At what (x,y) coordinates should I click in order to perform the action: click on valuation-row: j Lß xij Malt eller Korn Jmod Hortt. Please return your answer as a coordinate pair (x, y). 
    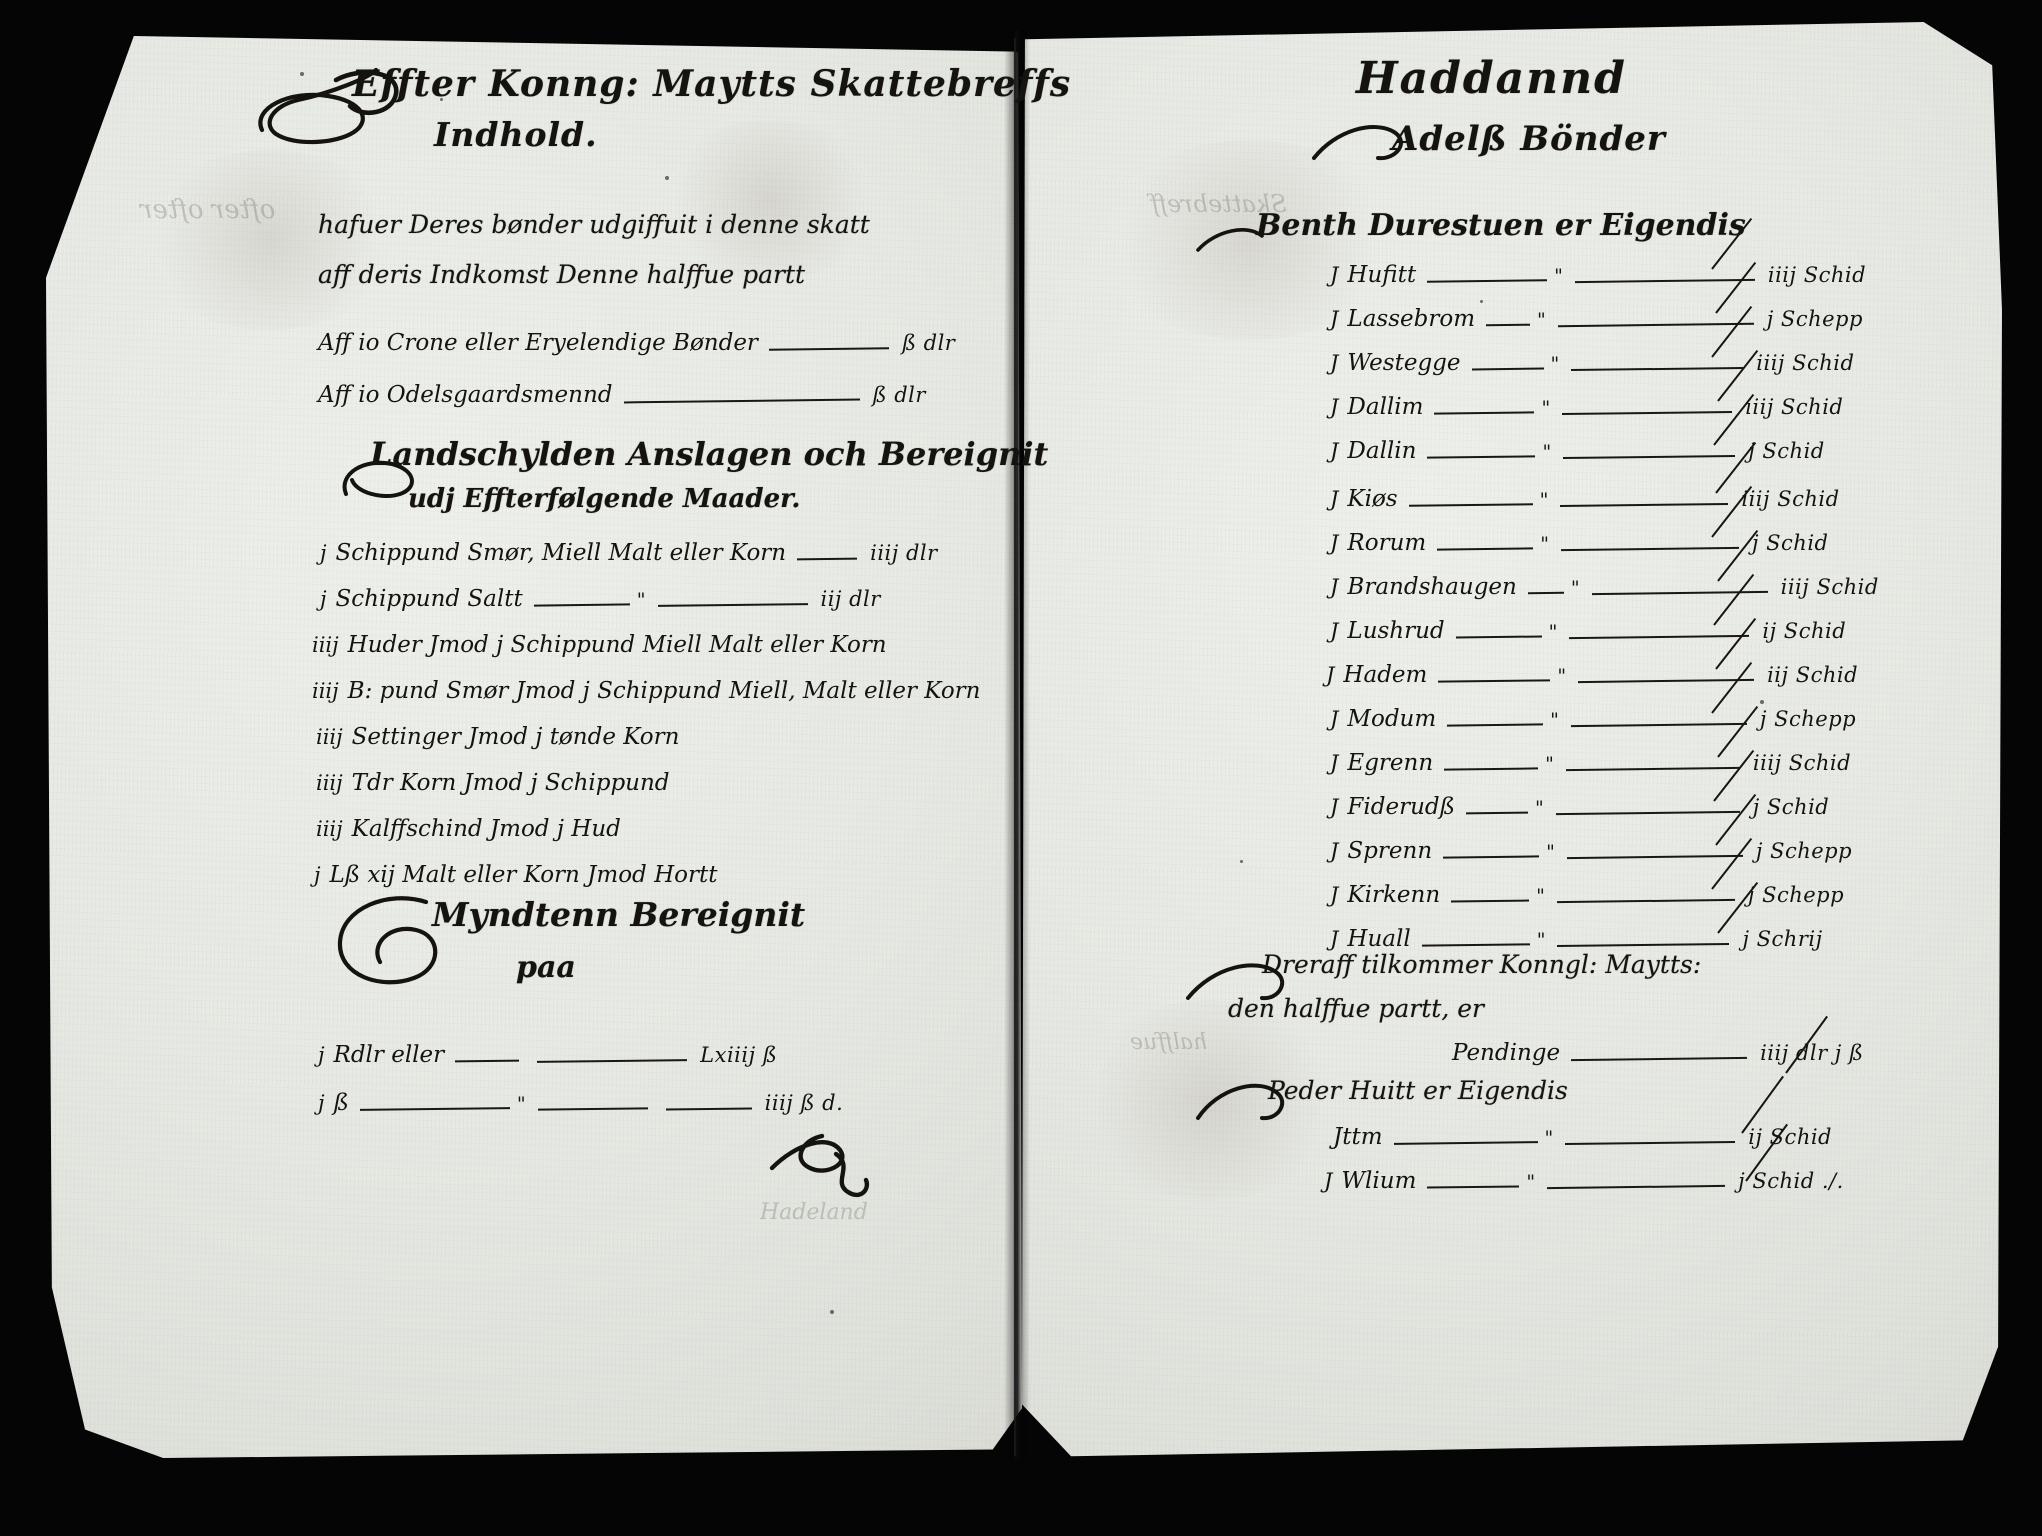
    Looking at the image, I should click on (515, 875).